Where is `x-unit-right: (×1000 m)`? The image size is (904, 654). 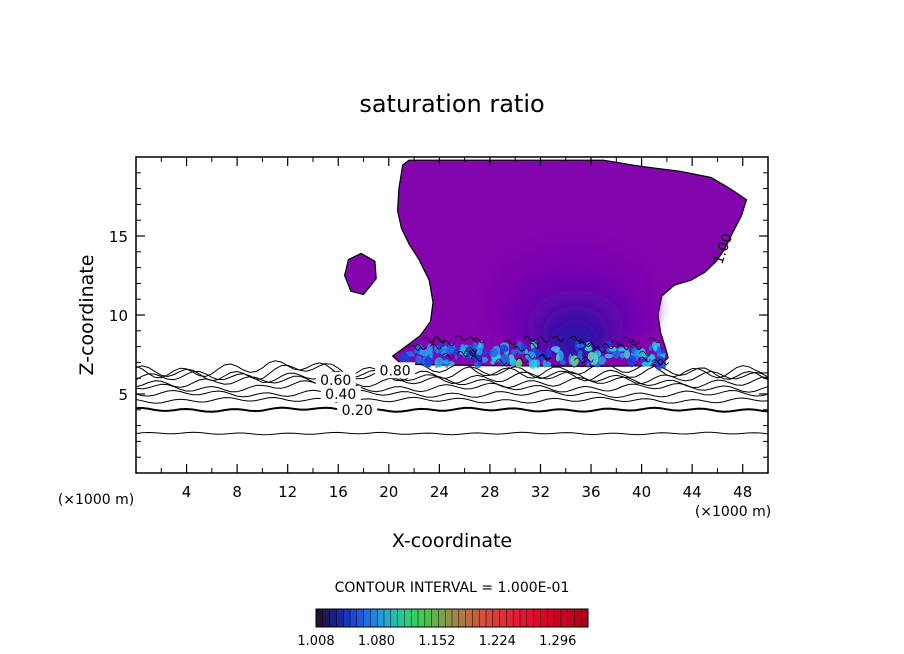 x-unit-right: (×1000 m) is located at coordinates (733, 512).